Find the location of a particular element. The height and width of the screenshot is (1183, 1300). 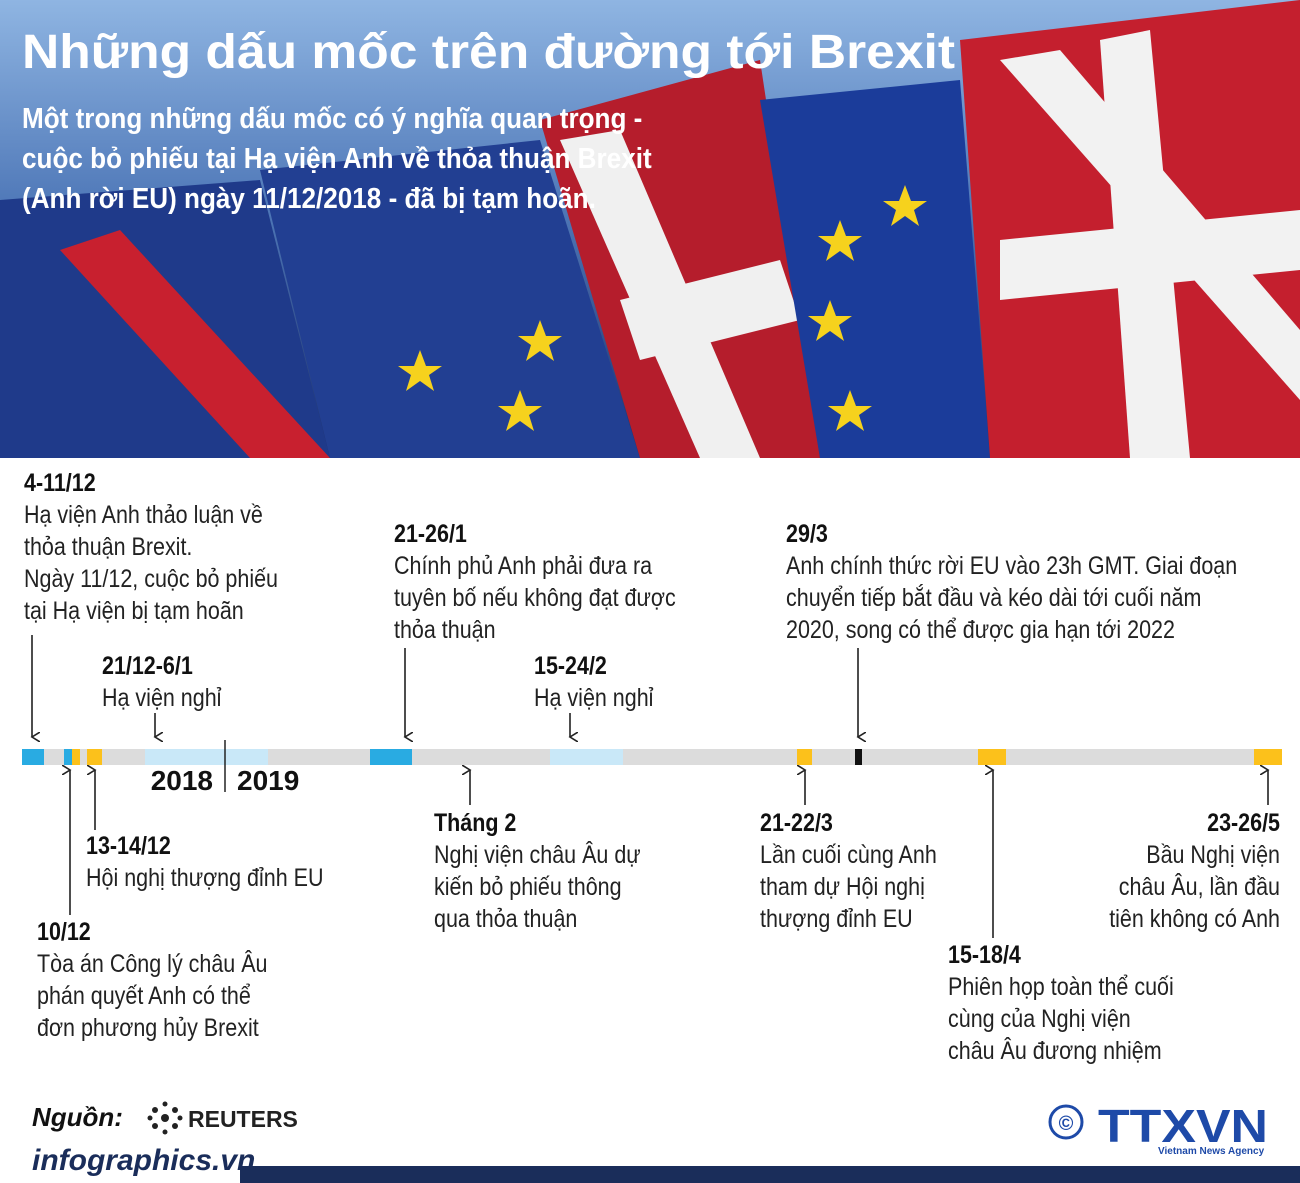

event-text: tham dự Hội nghị is located at coordinates (842, 886).